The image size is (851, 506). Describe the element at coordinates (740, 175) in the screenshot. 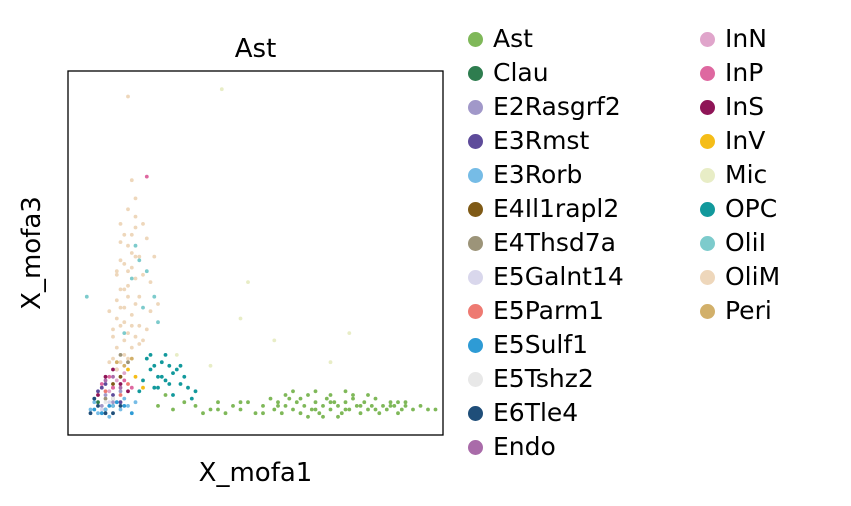

I see `legend-column-2: InN InP InS InV Mic OPC OliI OliM Peri` at that location.